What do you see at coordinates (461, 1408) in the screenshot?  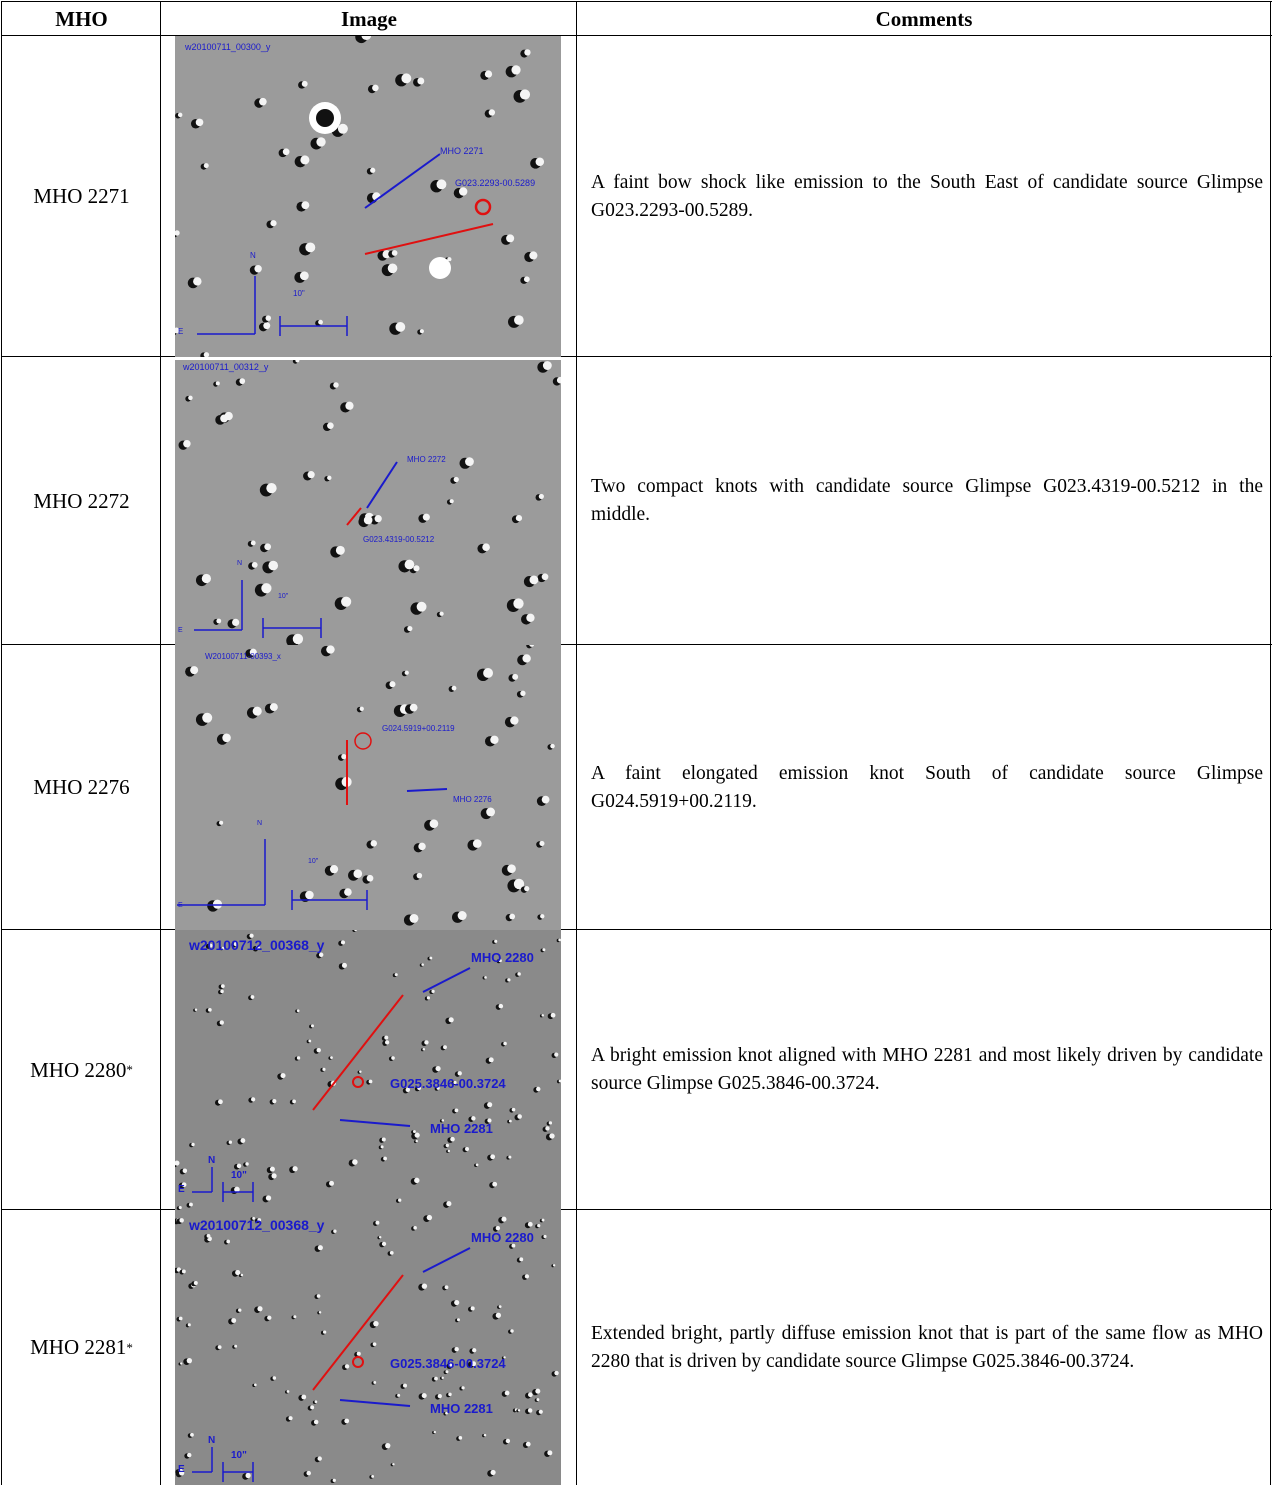 I see `image-label: MHO 2281` at bounding box center [461, 1408].